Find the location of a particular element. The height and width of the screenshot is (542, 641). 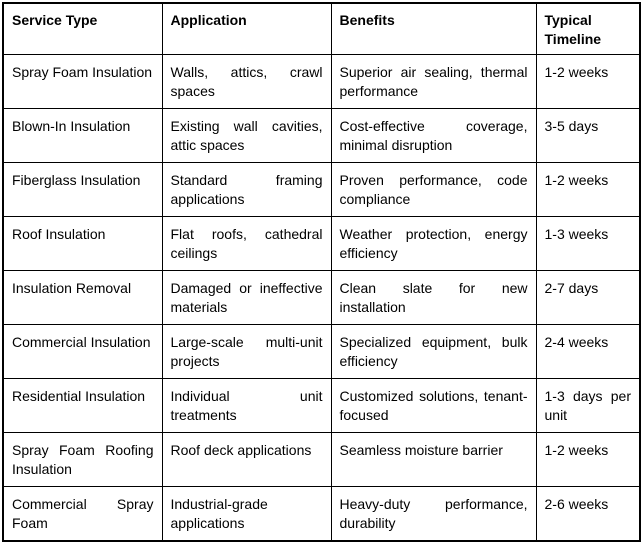

table-cell-timeline: 1-3 days per unit is located at coordinates (588, 405).